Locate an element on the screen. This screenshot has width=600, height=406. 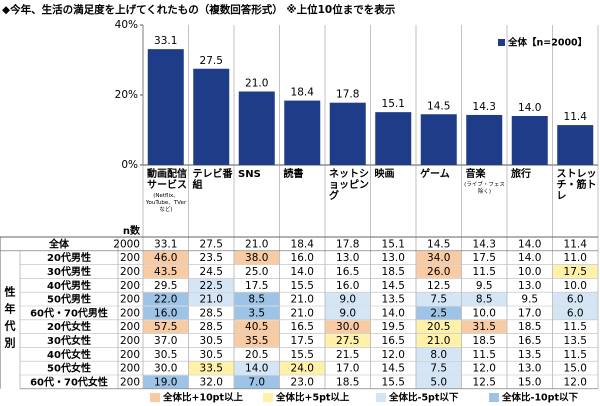
x-tick-label: 旅行 is located at coordinates (521, 174).